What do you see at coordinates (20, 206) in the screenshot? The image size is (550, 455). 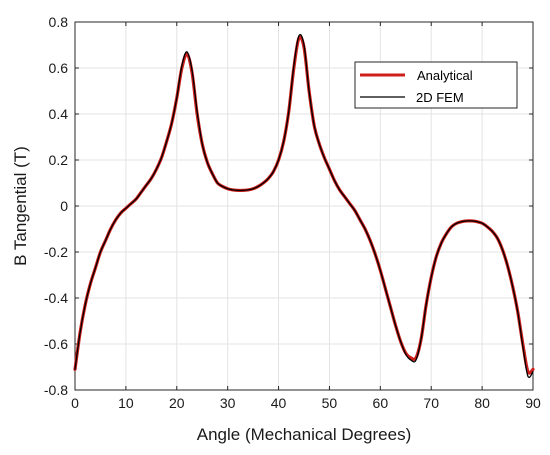 I see `y-axis-label: B Tangential (T)` at bounding box center [20, 206].